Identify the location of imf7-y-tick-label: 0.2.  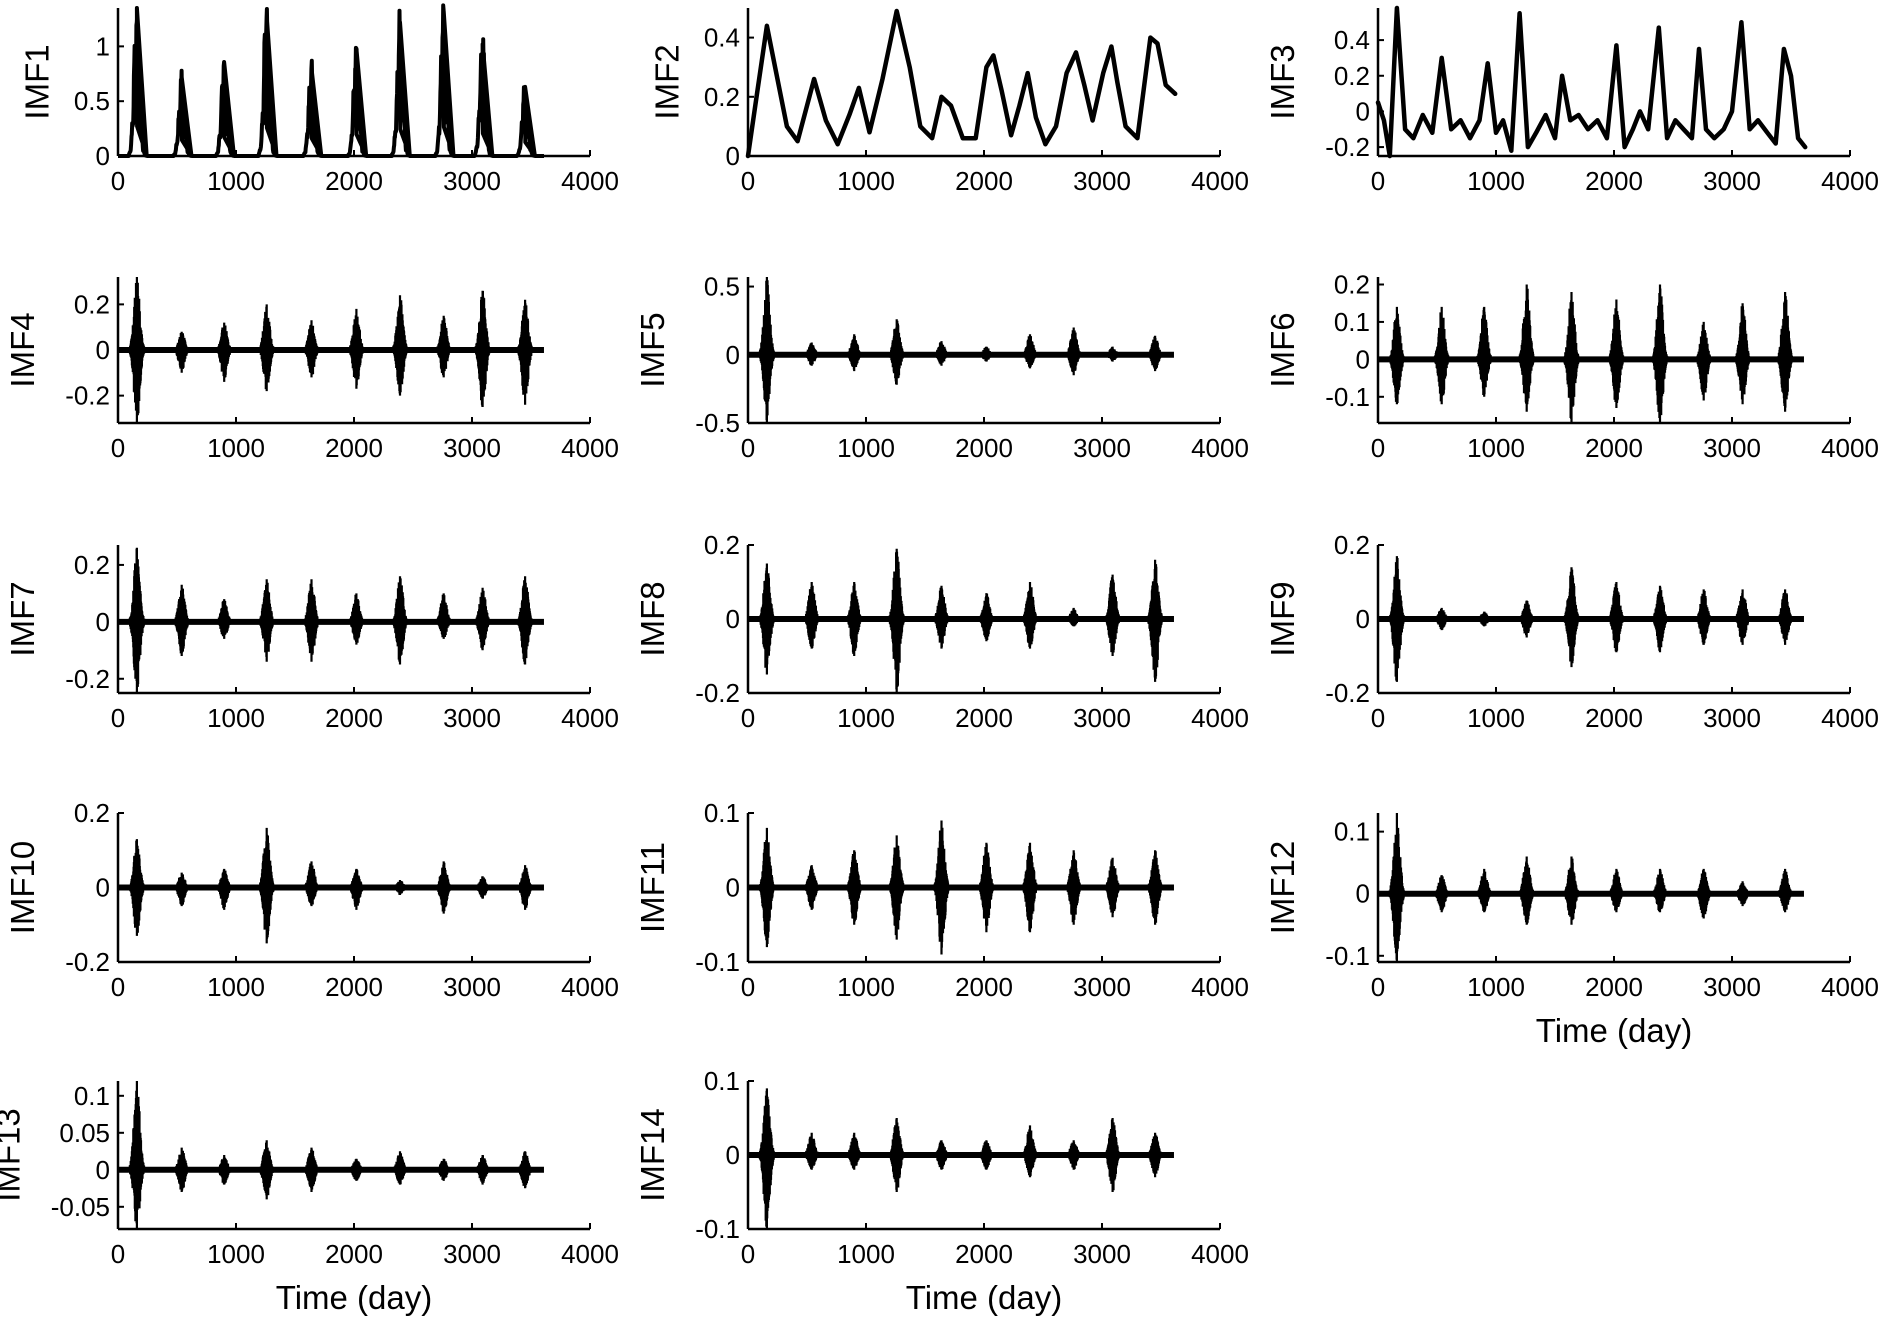
(92, 565).